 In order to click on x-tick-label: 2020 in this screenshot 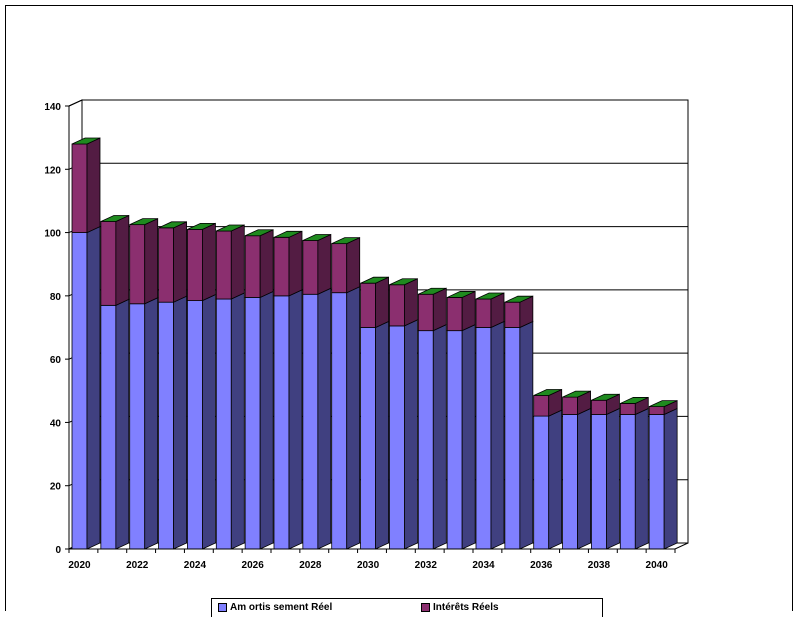, I will do `click(79, 565)`.